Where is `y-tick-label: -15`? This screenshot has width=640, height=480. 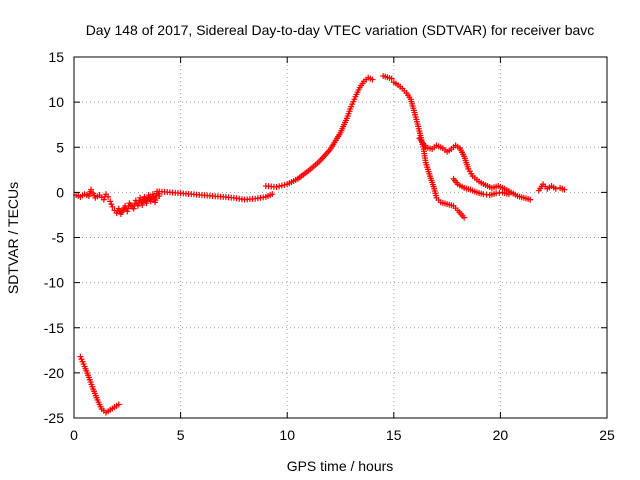
y-tick-label: -15 is located at coordinates (54, 328).